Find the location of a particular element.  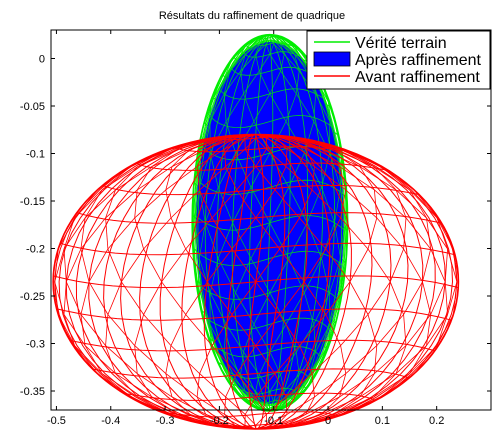

y-tick-label: -0.2 is located at coordinates (35, 250).